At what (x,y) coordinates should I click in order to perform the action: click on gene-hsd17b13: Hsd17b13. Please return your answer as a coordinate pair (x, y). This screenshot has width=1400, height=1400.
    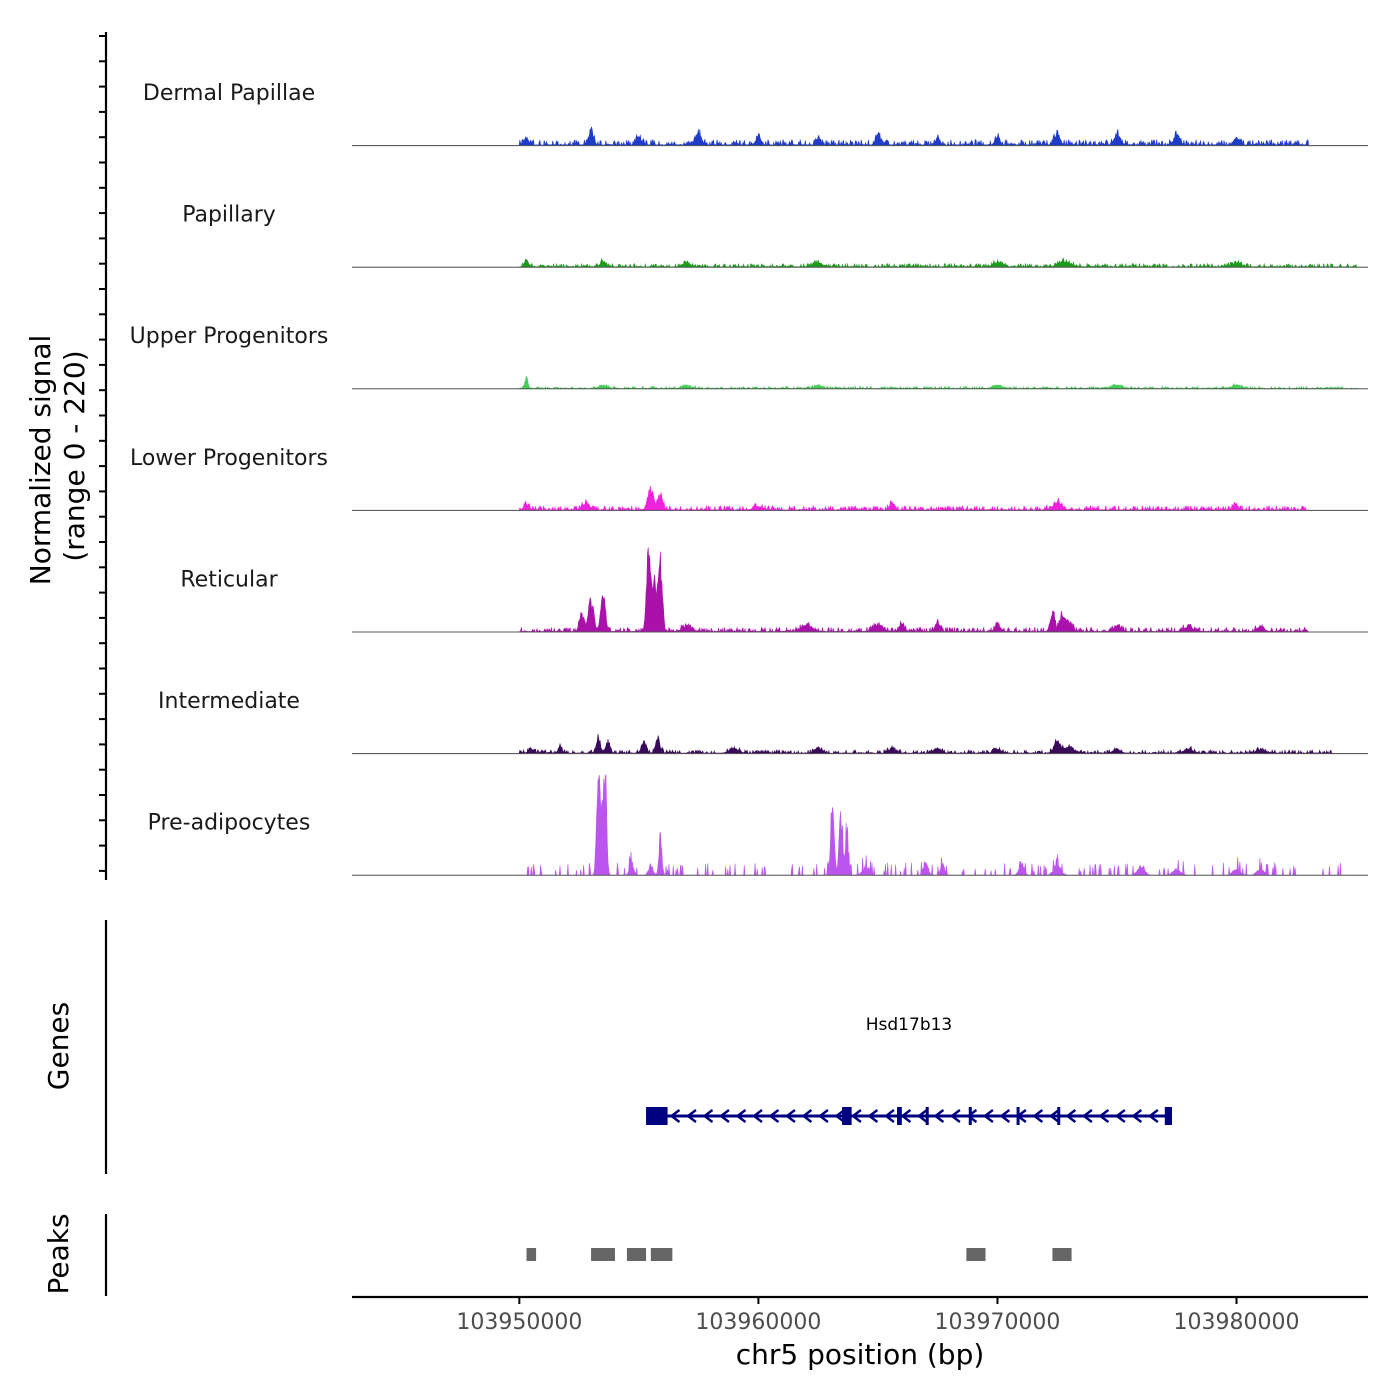
    Looking at the image, I should click on (909, 1070).